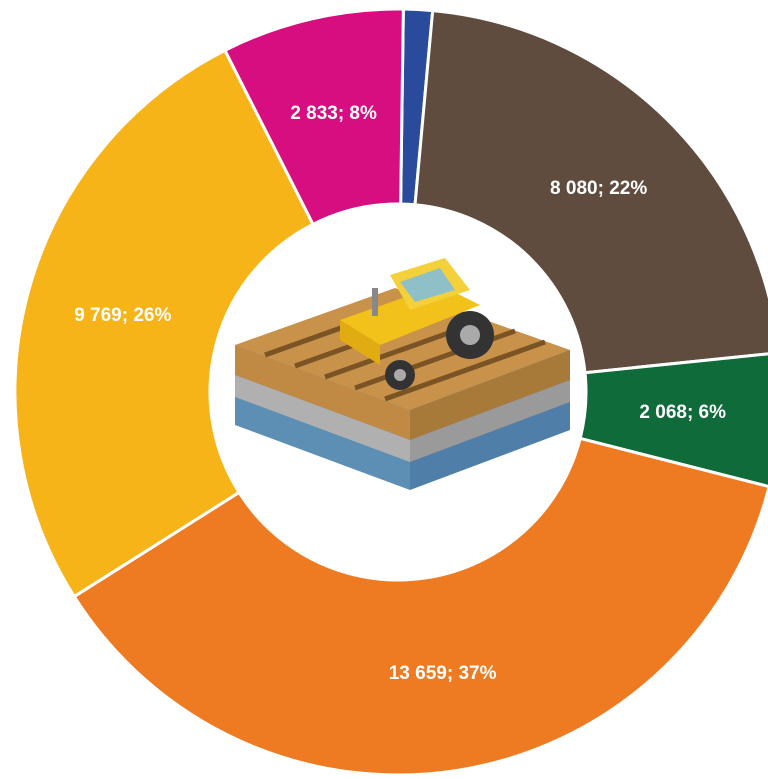  Describe the element at coordinates (402, 374) in the screenshot. I see `center-icon` at that location.